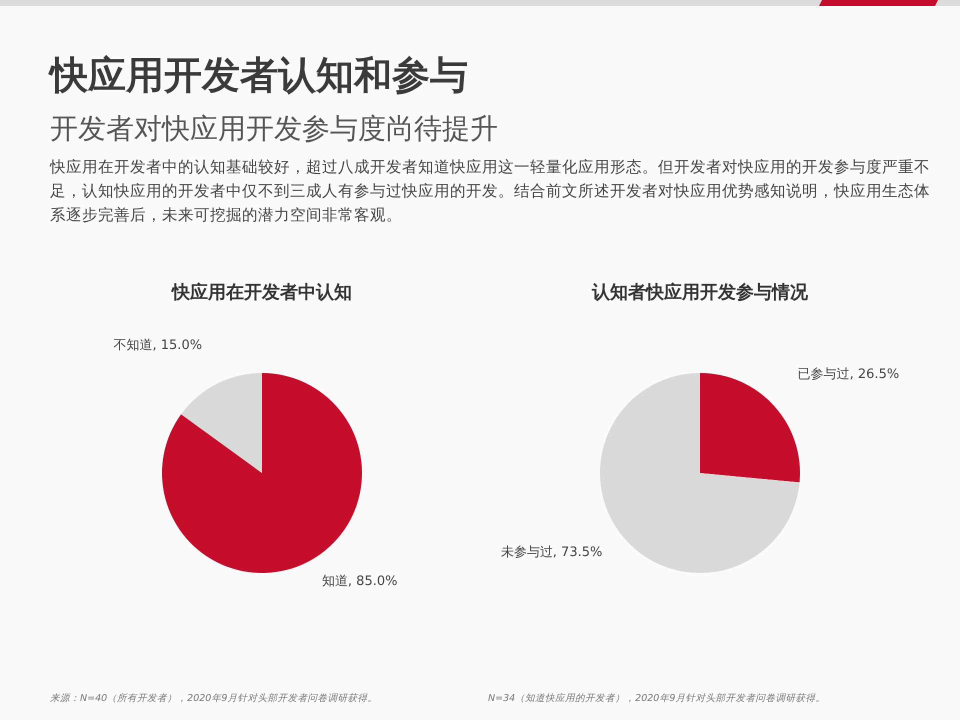 The height and width of the screenshot is (720, 960). What do you see at coordinates (849, 374) in the screenshot?
I see `slice-label: 已参与过, 26.5%` at bounding box center [849, 374].